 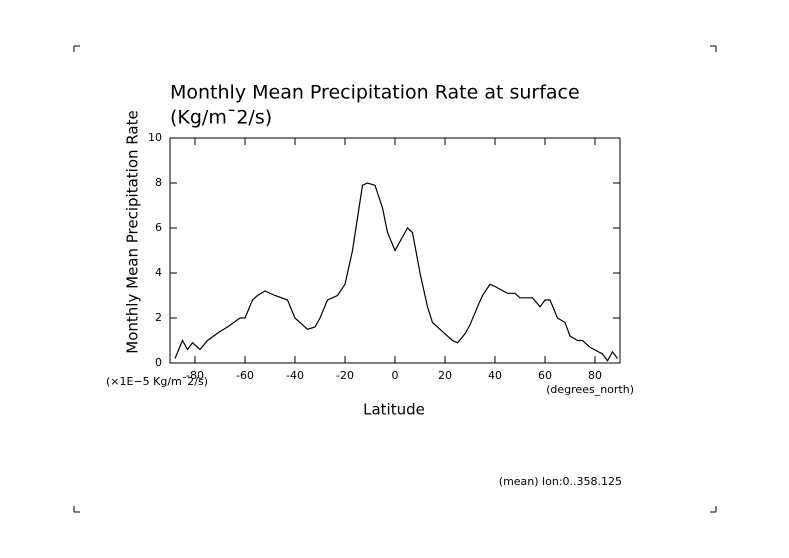 What do you see at coordinates (158, 317) in the screenshot?
I see `y-tick-label: 2` at bounding box center [158, 317].